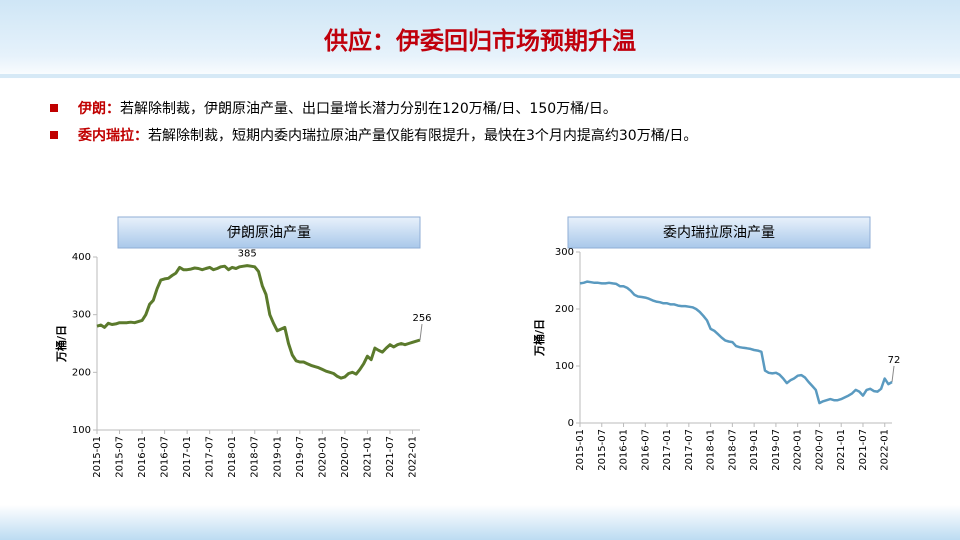 This screenshot has width=960, height=540. What do you see at coordinates (81, 257) in the screenshot?
I see `y-tick-label: 400` at bounding box center [81, 257].